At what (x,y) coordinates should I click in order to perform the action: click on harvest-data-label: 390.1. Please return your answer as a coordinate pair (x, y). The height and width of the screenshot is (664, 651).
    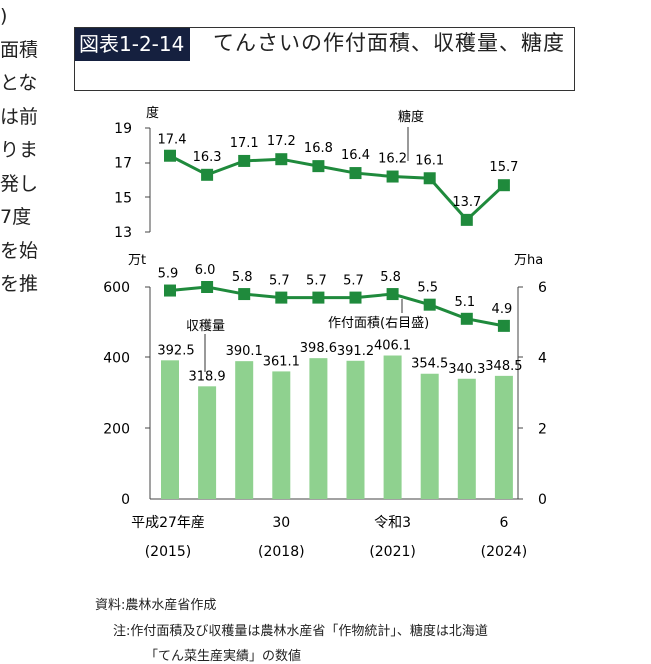
    Looking at the image, I should click on (244, 351).